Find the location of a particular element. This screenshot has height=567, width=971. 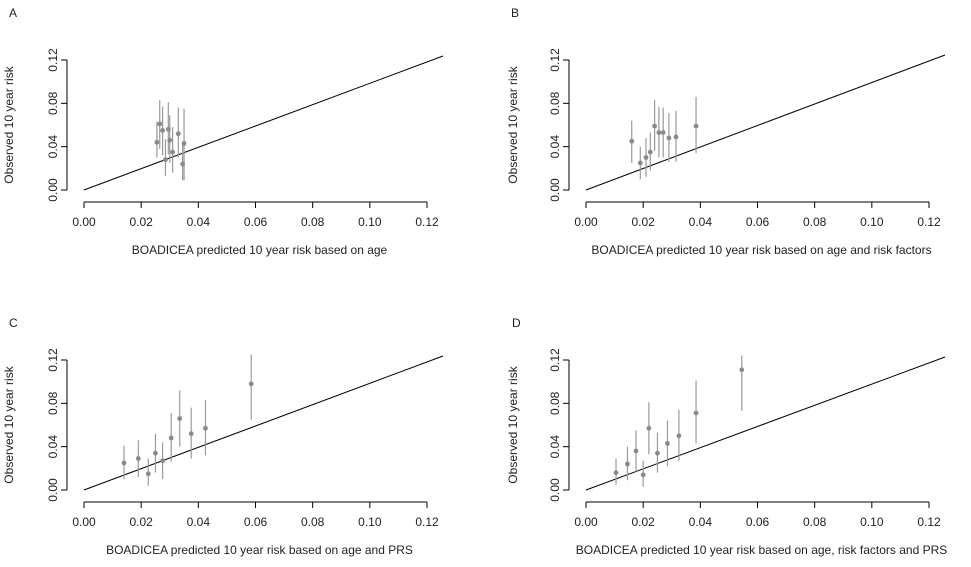

panel-label: B is located at coordinates (515, 13).